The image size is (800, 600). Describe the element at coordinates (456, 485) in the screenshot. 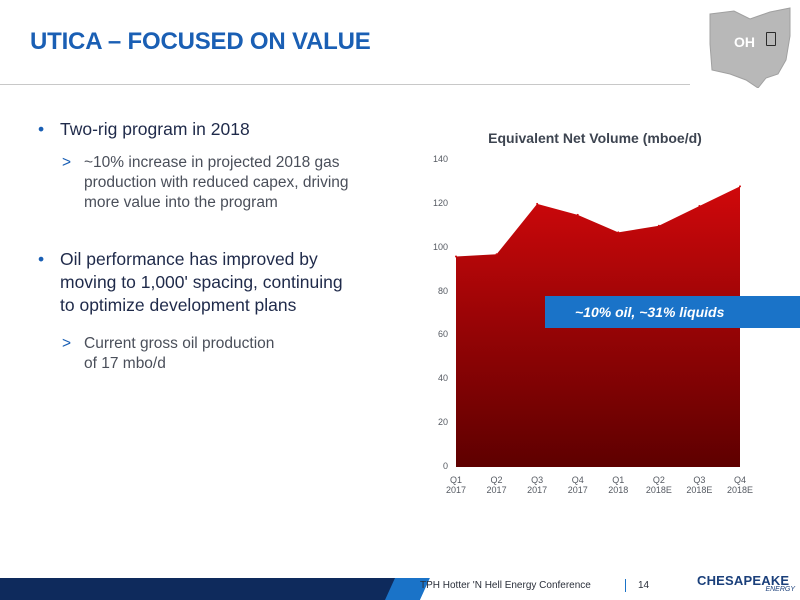

I see `x-tick-label: Q1 2017` at that location.